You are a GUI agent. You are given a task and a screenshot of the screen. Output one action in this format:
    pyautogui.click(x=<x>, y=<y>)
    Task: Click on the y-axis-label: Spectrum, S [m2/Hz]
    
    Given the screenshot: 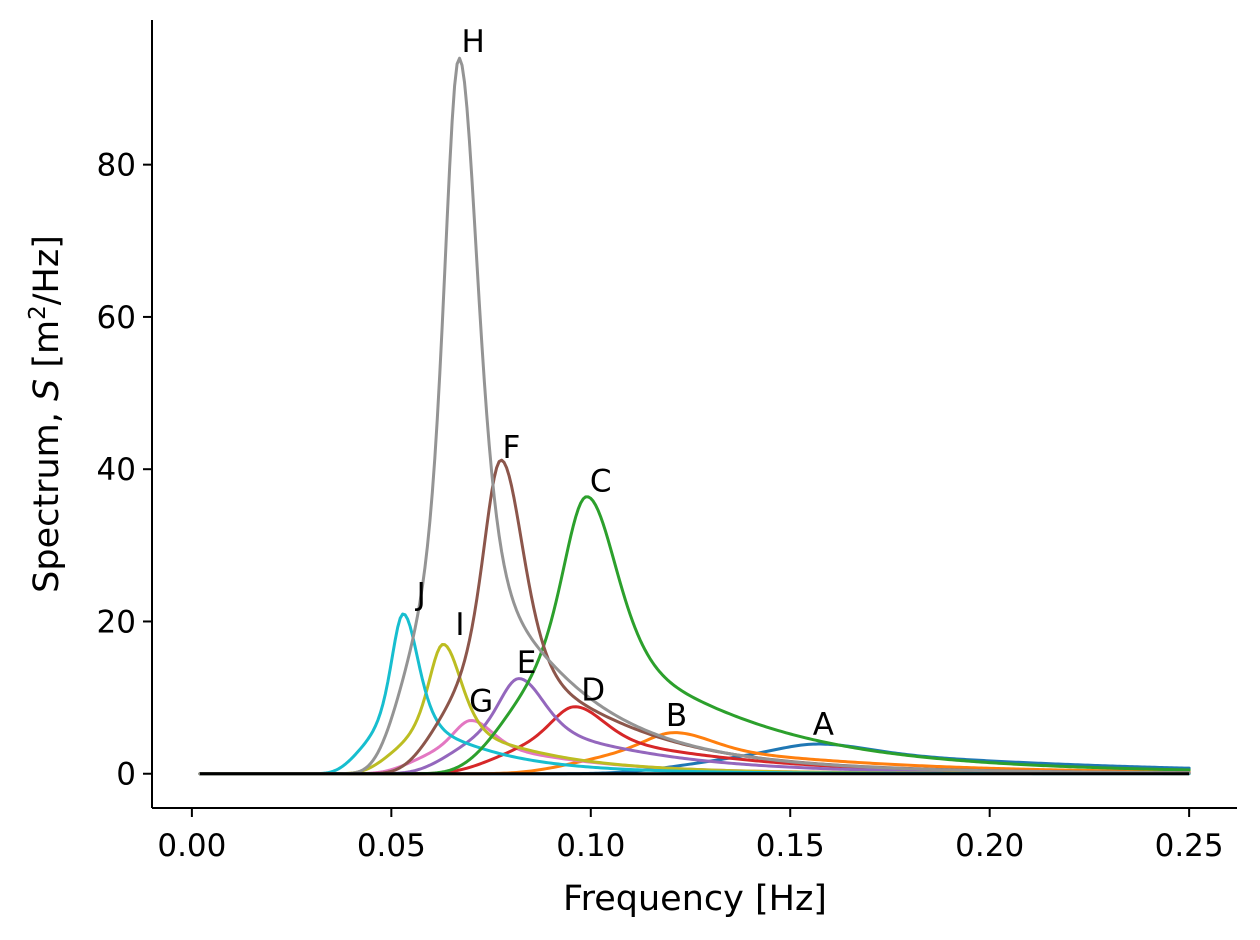 What is the action you would take?
    pyautogui.click(x=46, y=414)
    